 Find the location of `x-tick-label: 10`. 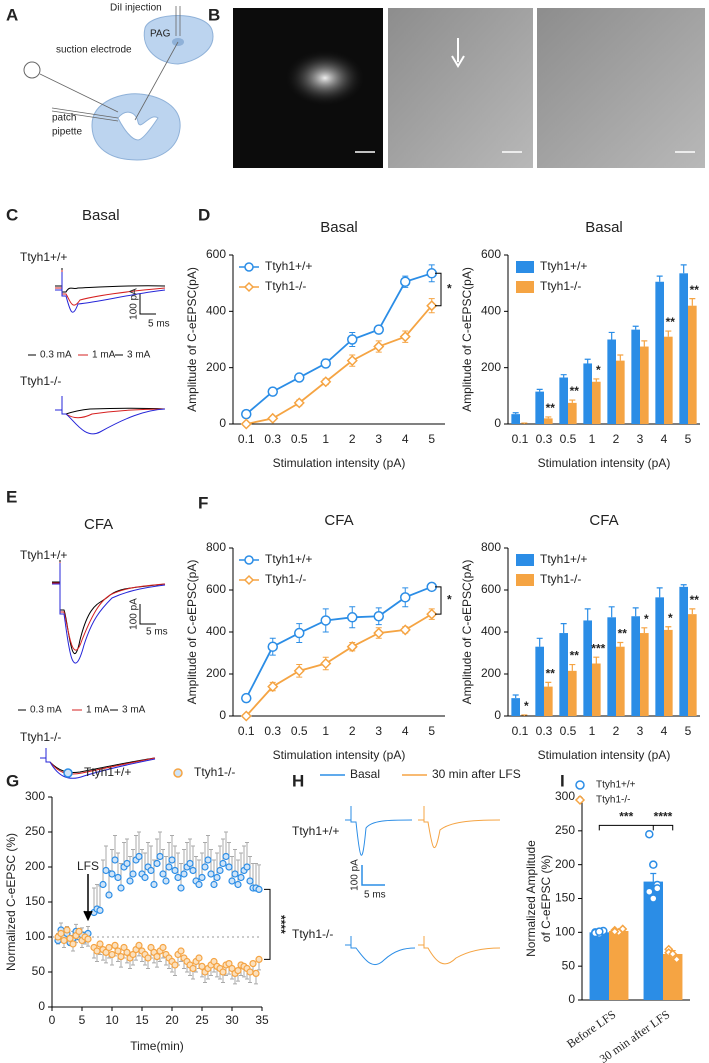

x-tick-label: 10 is located at coordinates (112, 1020).